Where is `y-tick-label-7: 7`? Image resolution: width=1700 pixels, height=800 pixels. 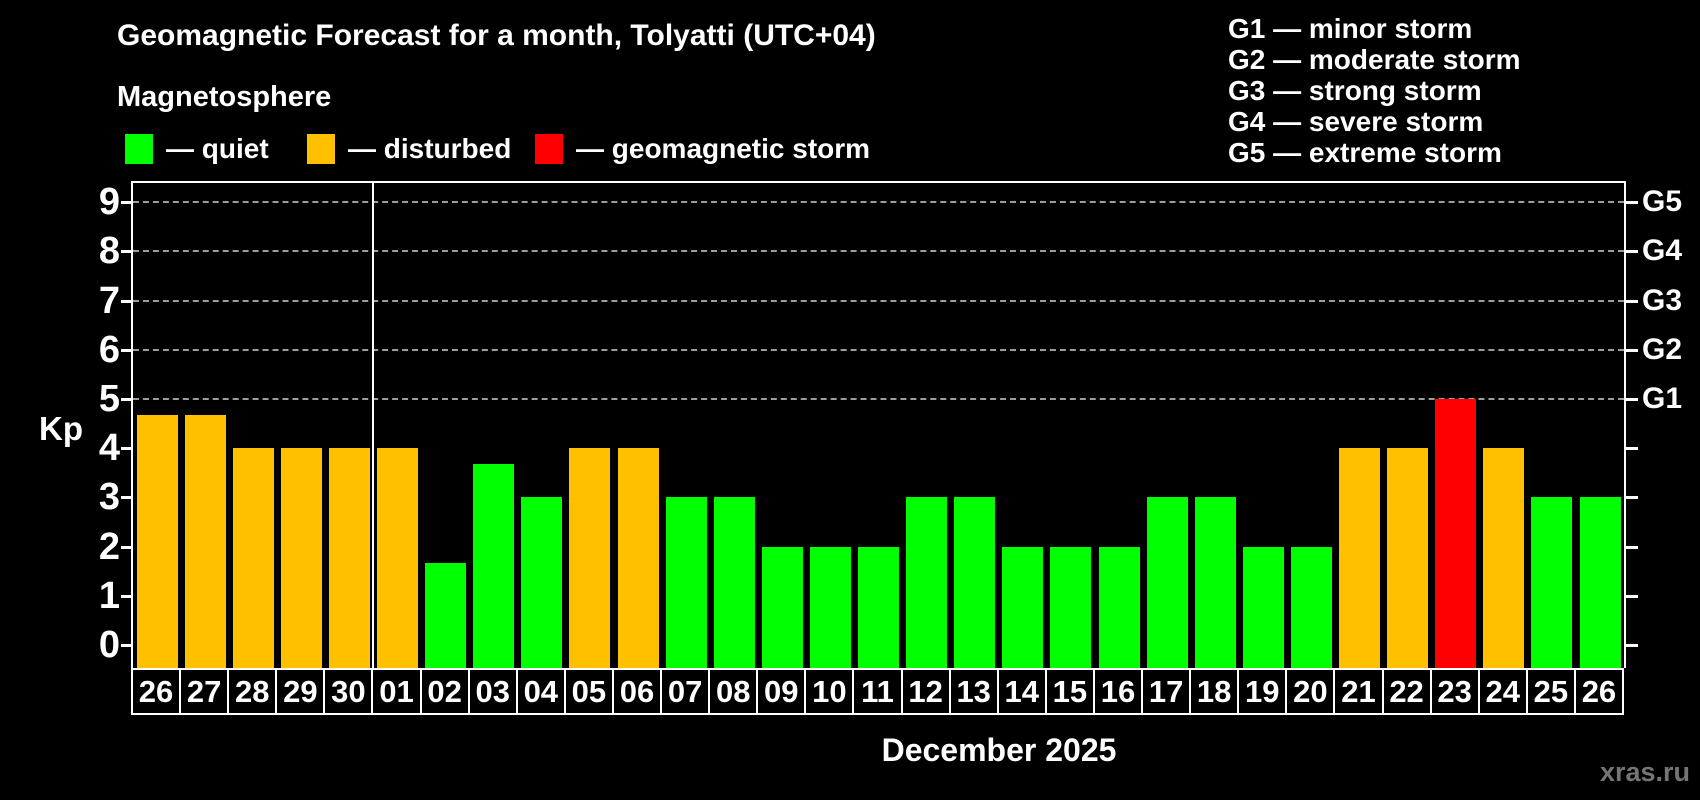 y-tick-label-7: 7 is located at coordinates (109, 300).